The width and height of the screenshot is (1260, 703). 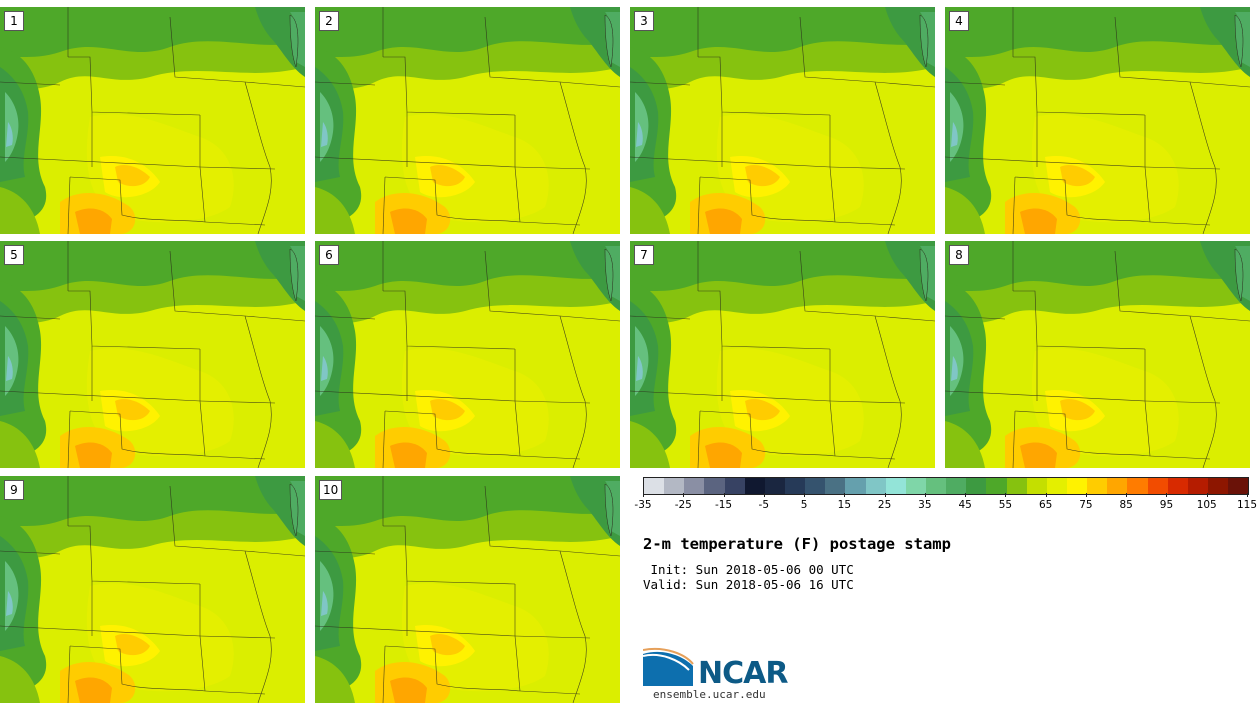 What do you see at coordinates (1126, 505) in the screenshot?
I see `colorbar-tick-label: 85` at bounding box center [1126, 505].